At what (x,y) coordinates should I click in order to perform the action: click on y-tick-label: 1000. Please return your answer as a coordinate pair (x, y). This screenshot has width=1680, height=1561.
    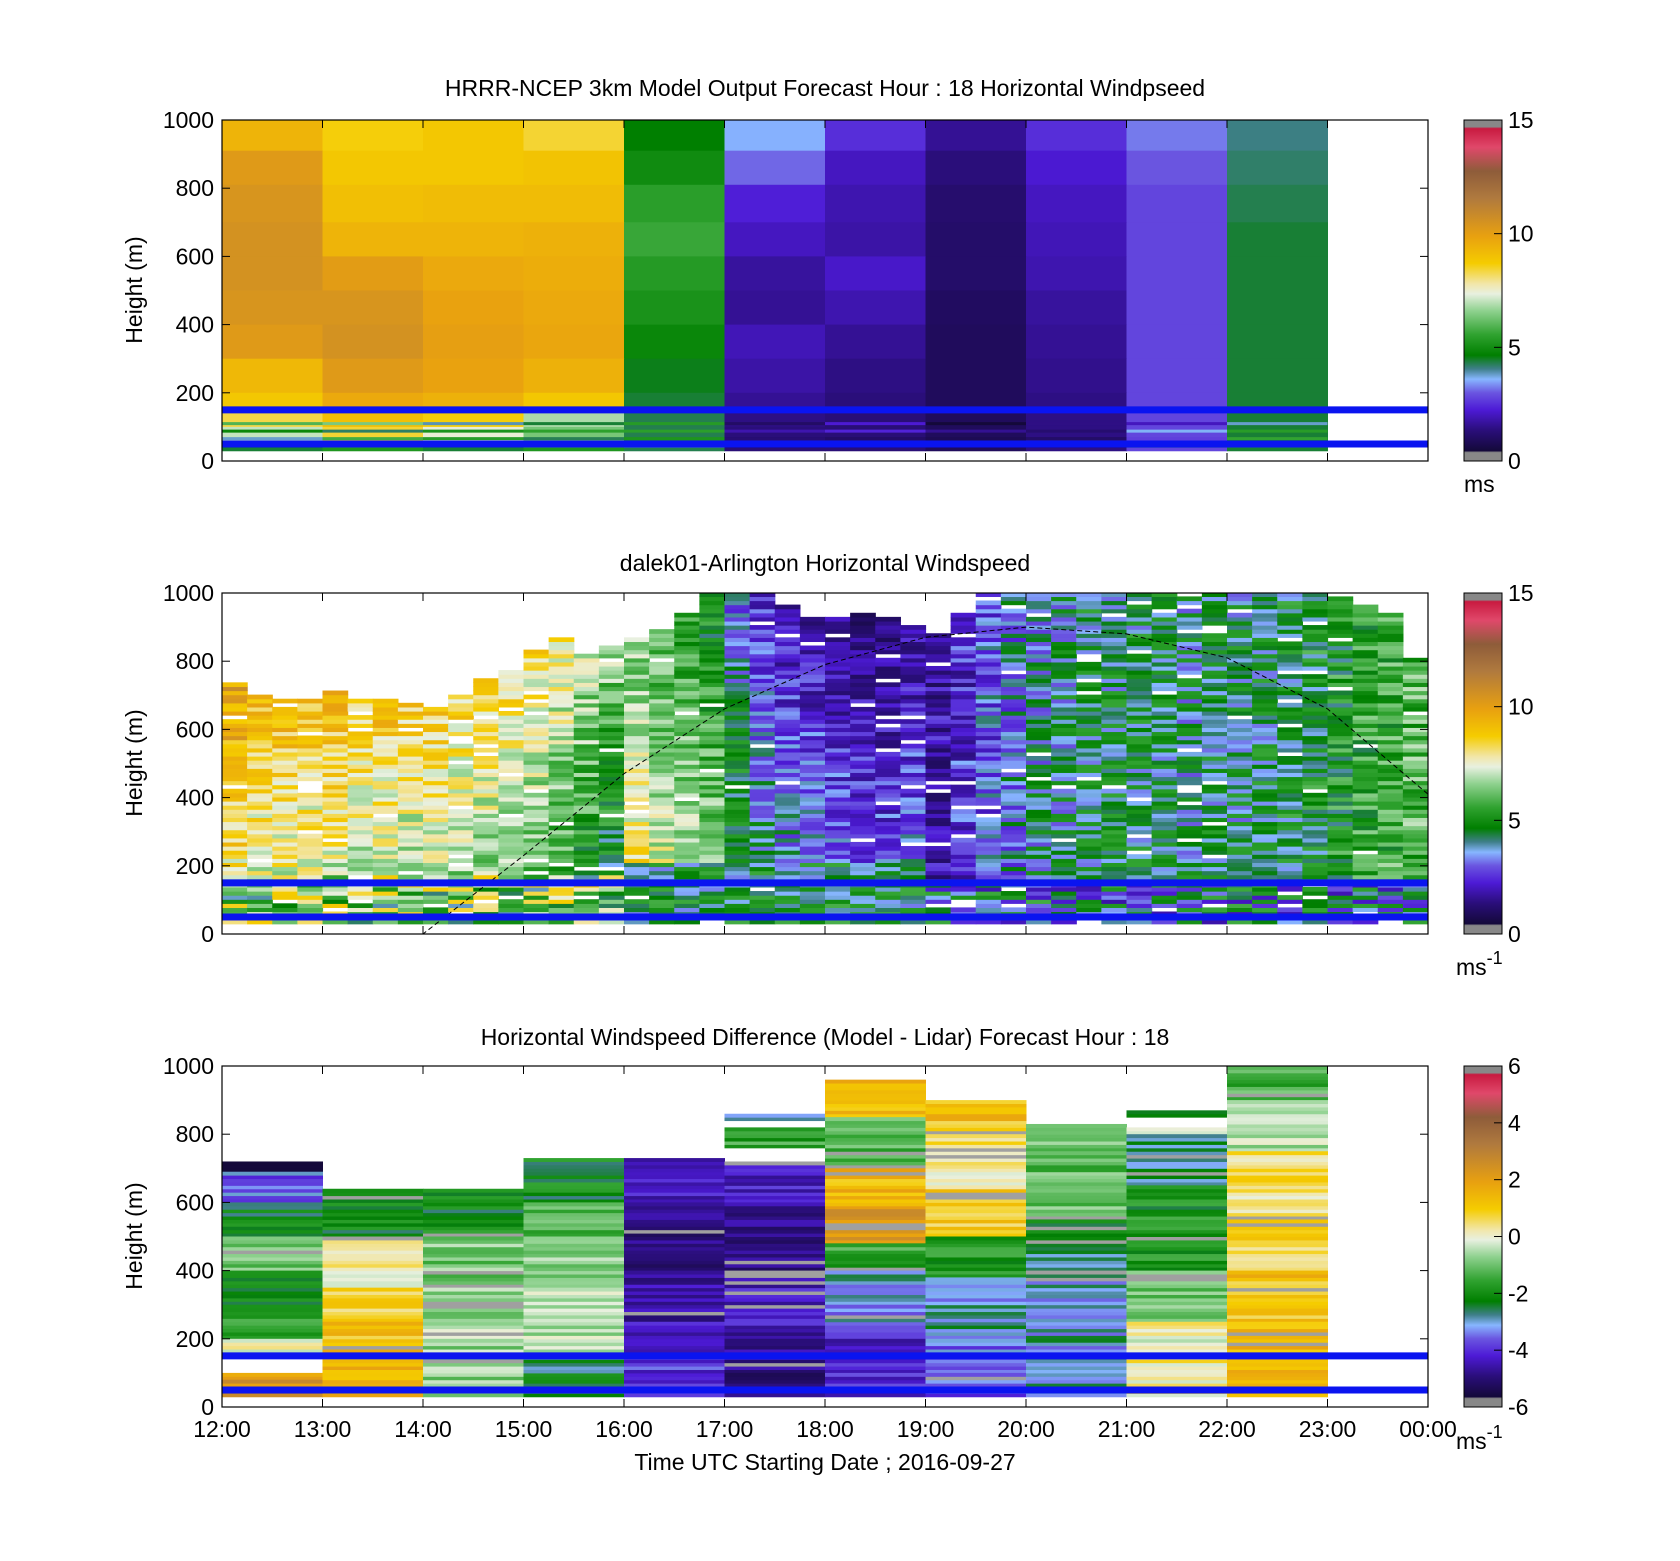
    Looking at the image, I should click on (188, 1066).